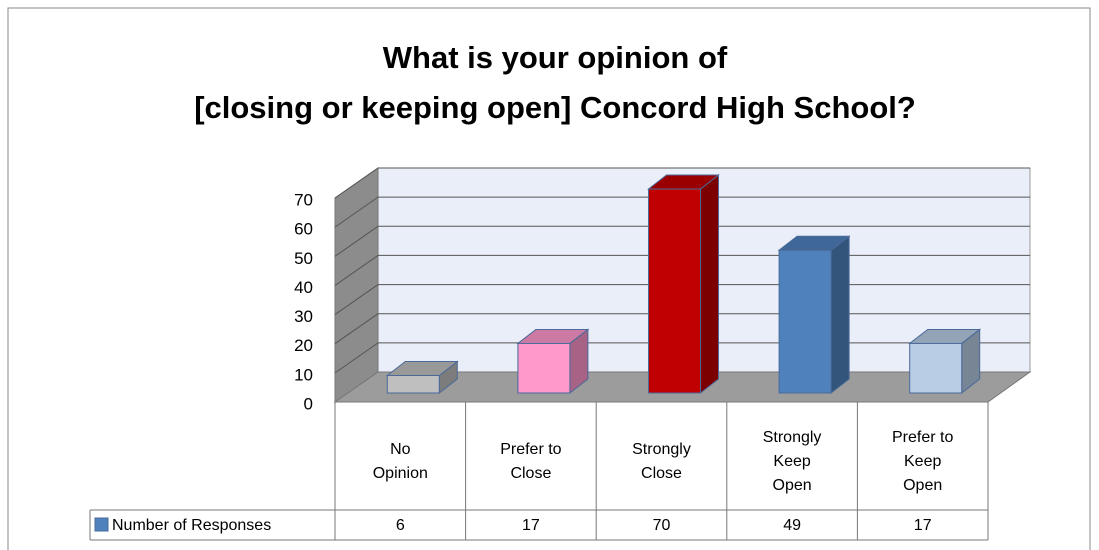 The width and height of the screenshot is (1099, 550). Describe the element at coordinates (308, 403) in the screenshot. I see `y-tick-label: 0` at that location.